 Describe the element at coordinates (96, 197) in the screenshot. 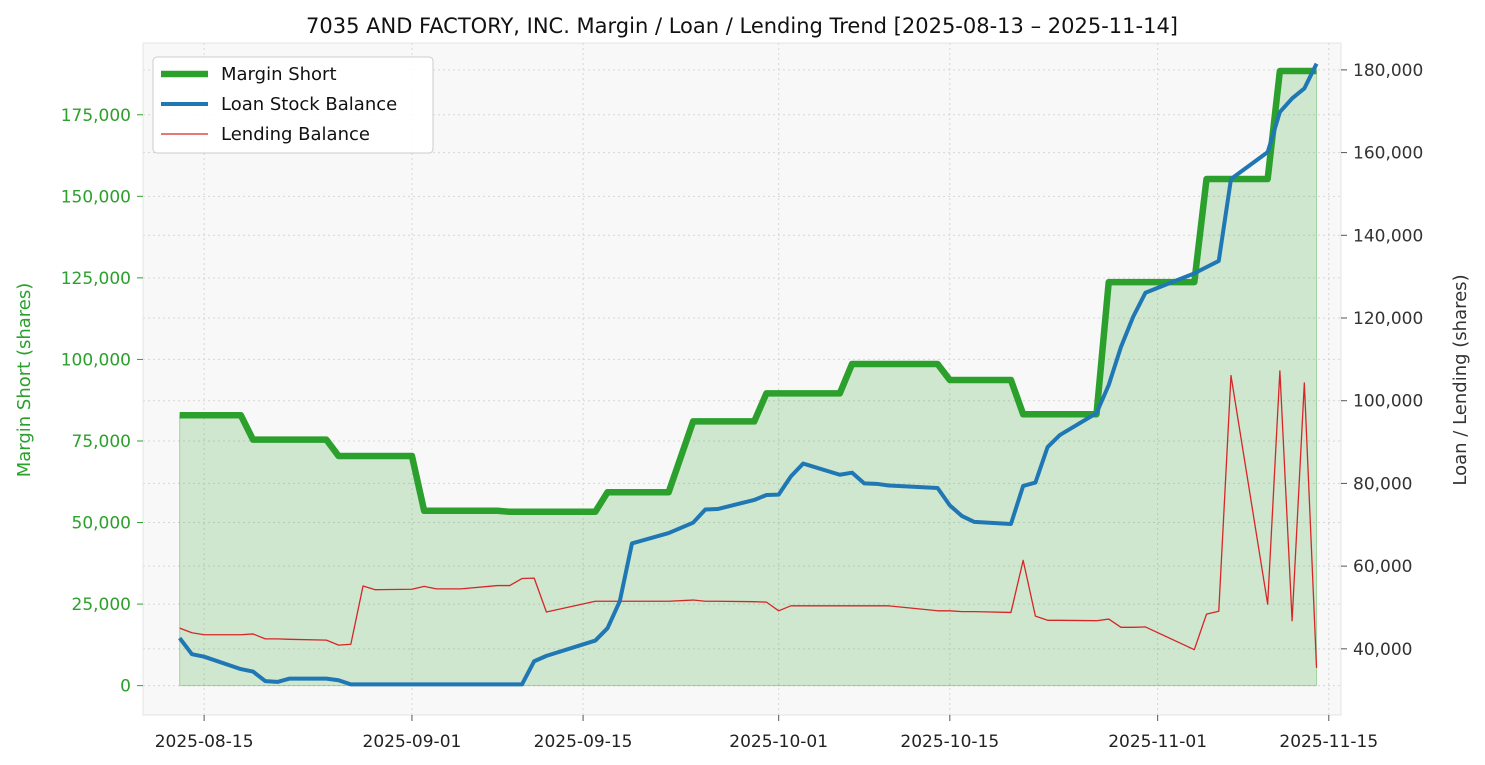

I see `y-left-tick-label: 150,000` at that location.